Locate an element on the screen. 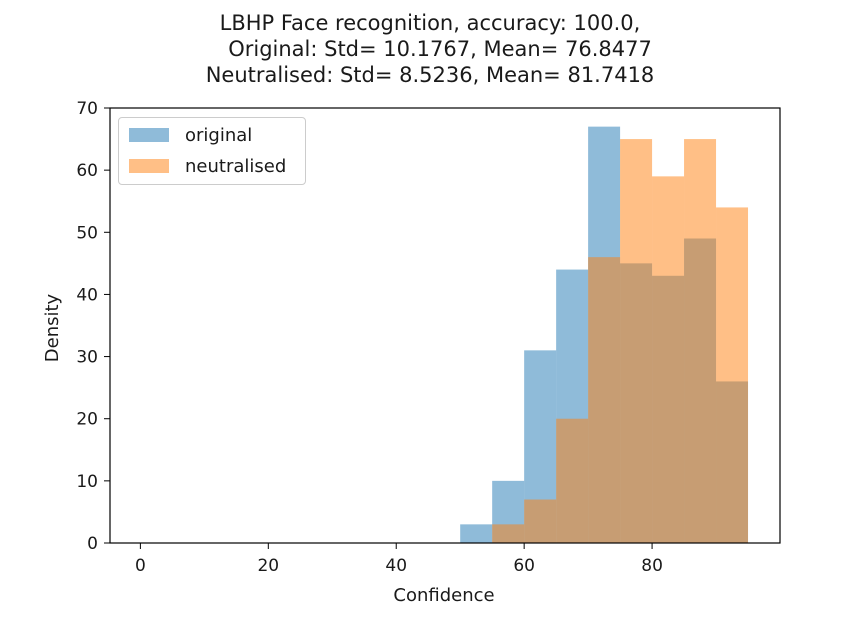 The image size is (860, 630). y-tick-label: 40 is located at coordinates (87, 295).